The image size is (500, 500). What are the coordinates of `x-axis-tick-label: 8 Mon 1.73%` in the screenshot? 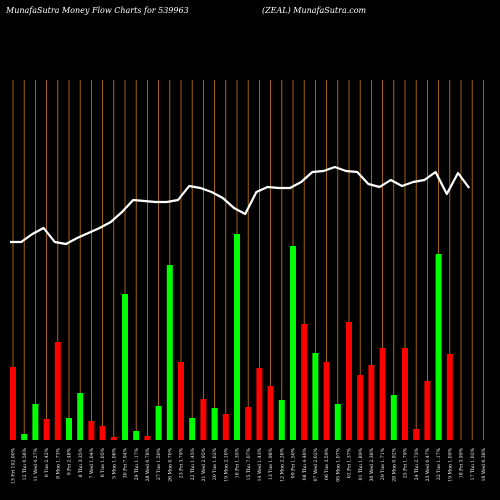 It's located at (58, 462).